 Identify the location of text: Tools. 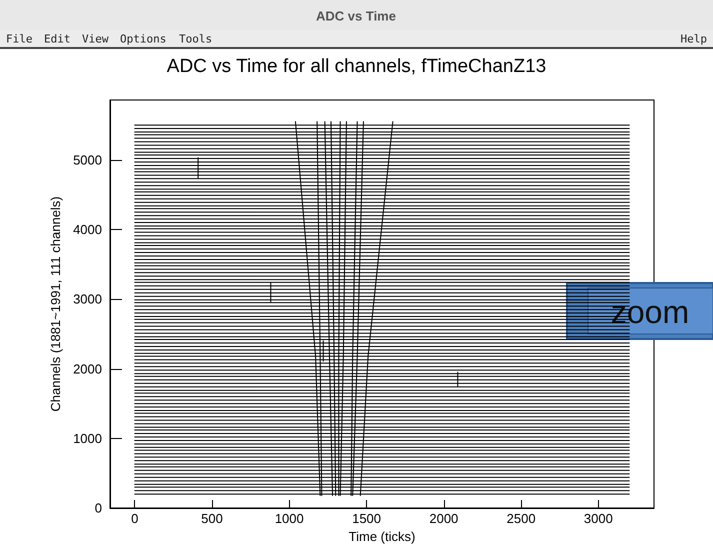
(195, 39).